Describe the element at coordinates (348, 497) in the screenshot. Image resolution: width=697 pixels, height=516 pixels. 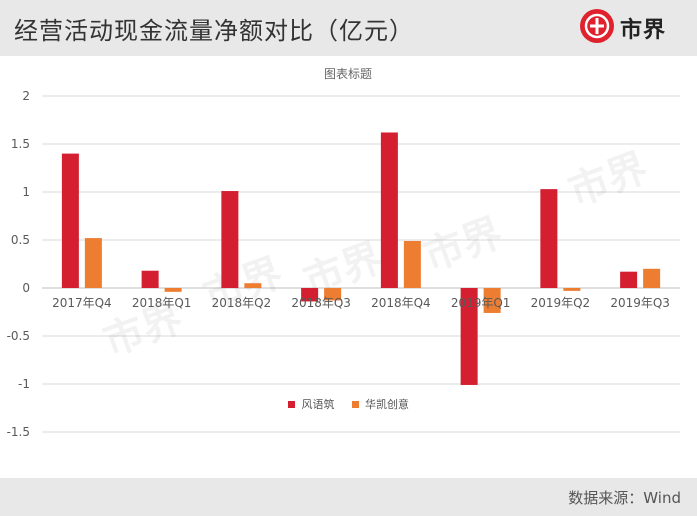
I see `footer-bar: 数据来源：Wind` at that location.